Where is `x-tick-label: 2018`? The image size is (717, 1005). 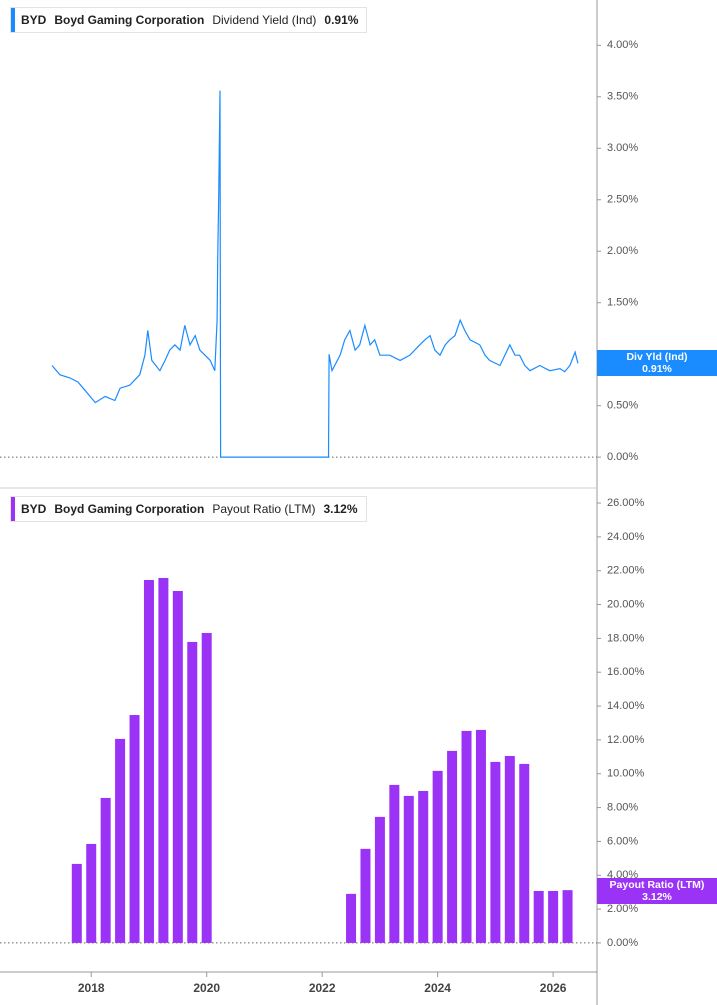 x-tick-label: 2018 is located at coordinates (91, 988).